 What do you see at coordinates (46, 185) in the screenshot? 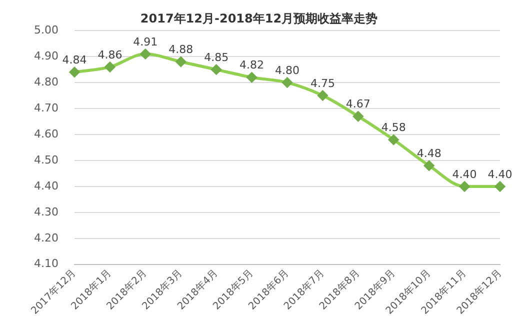
I see `y-tick-label: 4.40` at bounding box center [46, 185].